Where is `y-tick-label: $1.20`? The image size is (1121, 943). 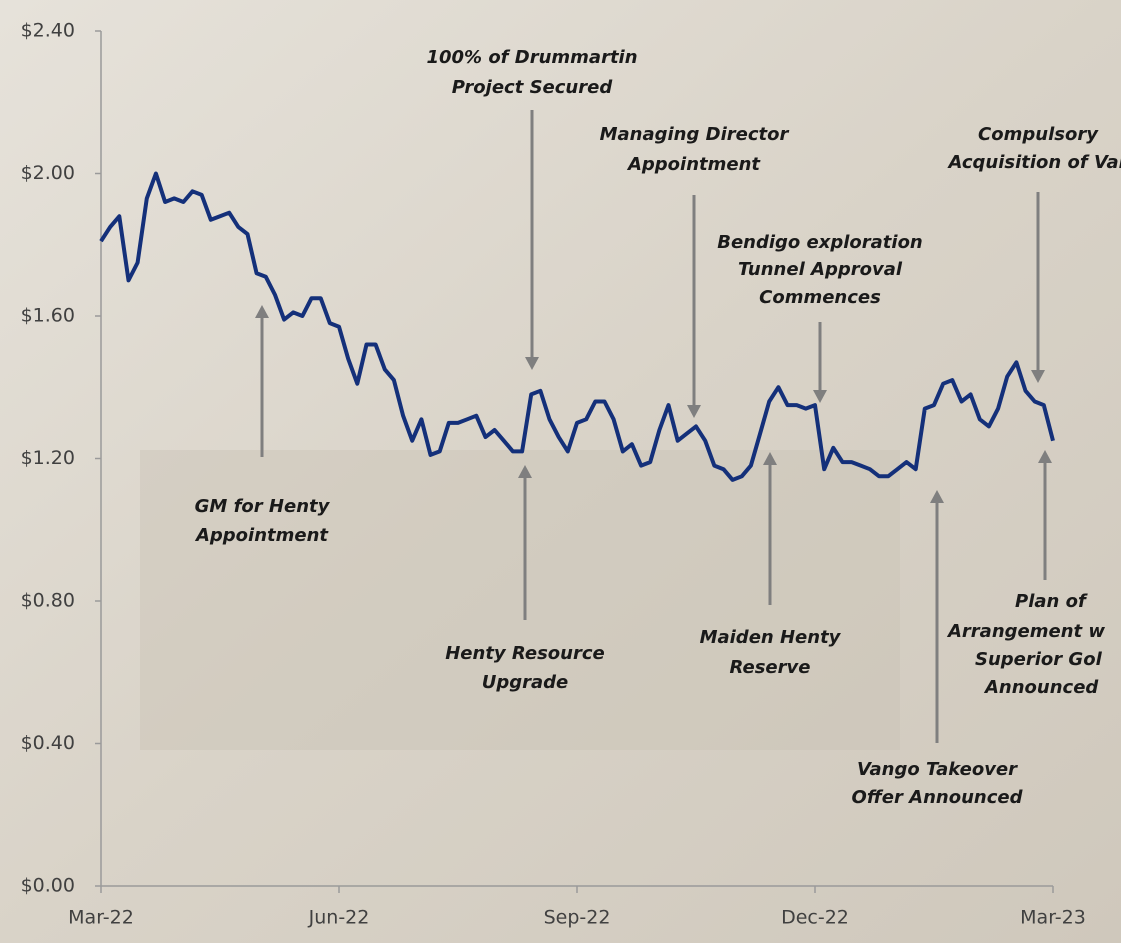
y-tick-label: $1.20 is located at coordinates (48, 458).